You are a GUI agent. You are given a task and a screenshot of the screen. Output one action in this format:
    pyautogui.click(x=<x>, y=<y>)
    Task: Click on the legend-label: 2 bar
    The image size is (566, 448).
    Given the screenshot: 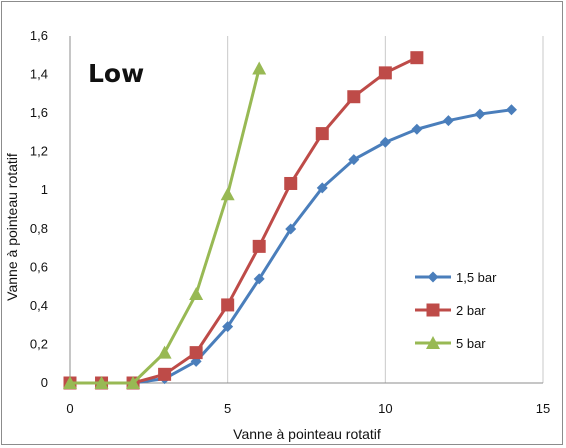 What is the action you would take?
    pyautogui.click(x=471, y=310)
    